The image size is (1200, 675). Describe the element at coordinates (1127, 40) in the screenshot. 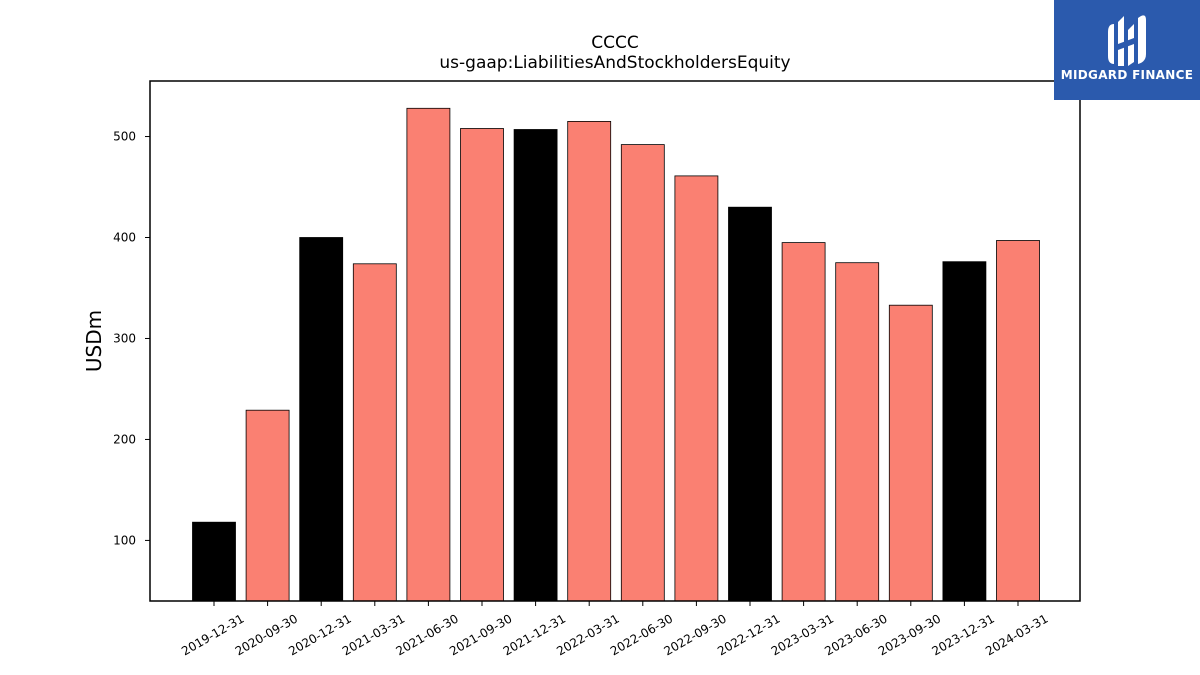

I see `midgard-logo-icon` at that location.